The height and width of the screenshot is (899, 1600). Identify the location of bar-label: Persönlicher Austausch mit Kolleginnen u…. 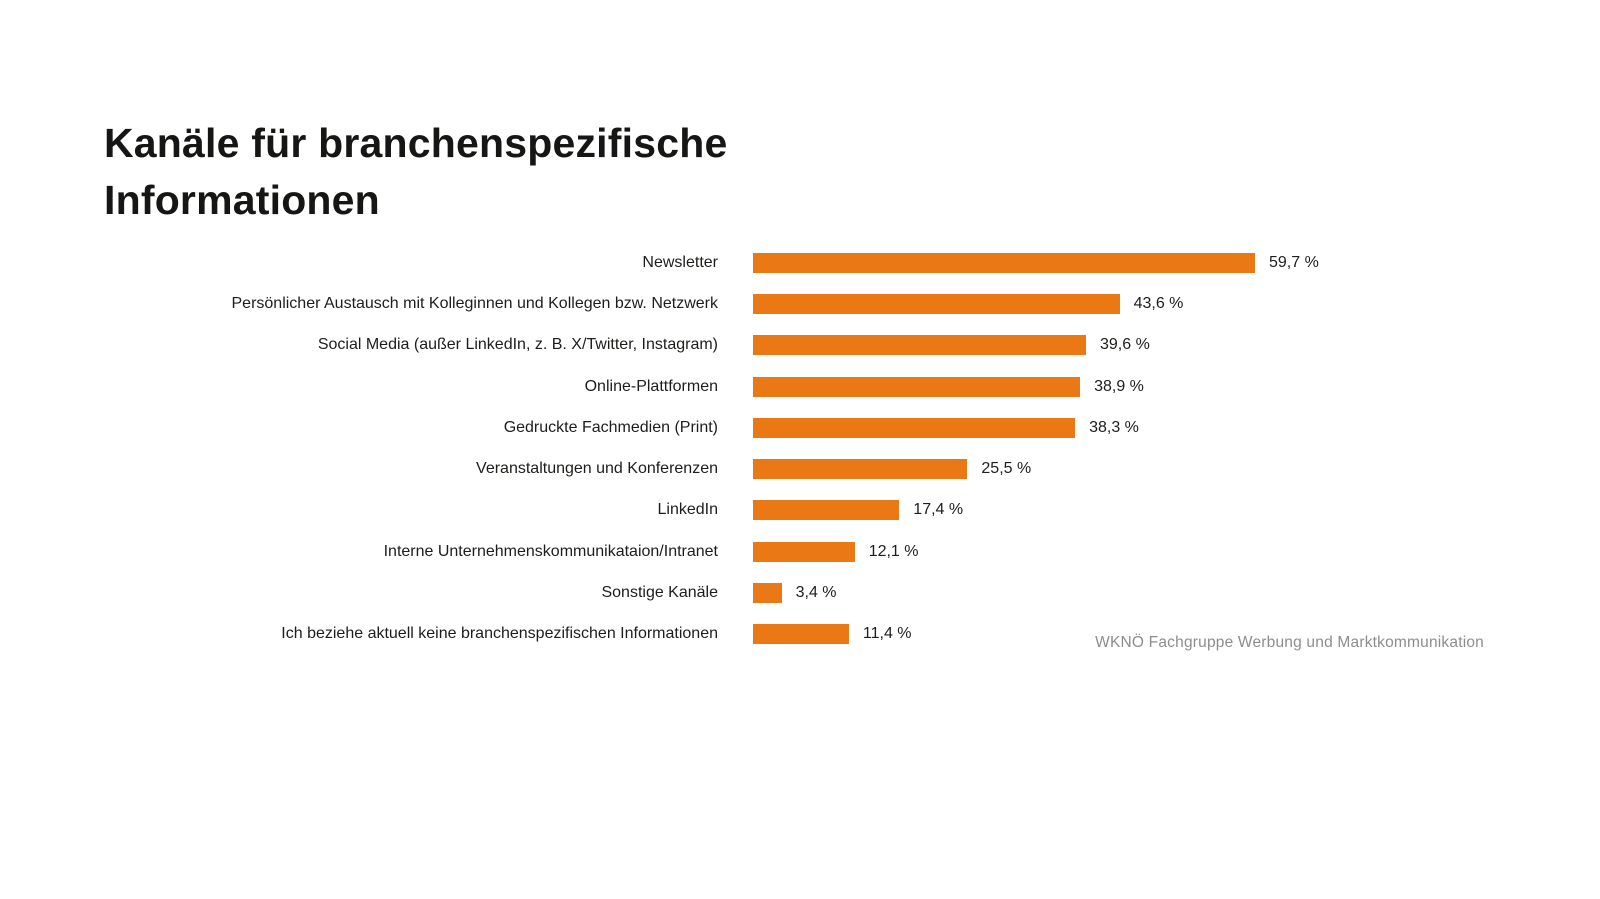
(475, 303).